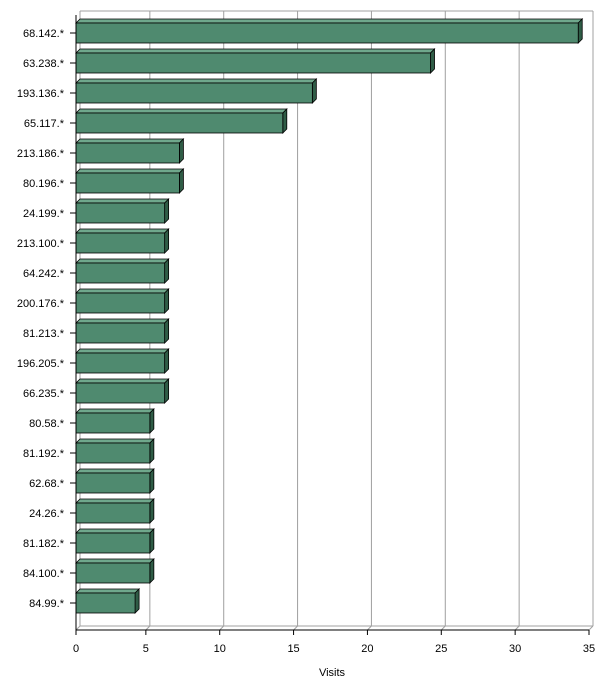 The width and height of the screenshot is (600, 694). I want to click on y-tick-label: 24.199.*, so click(44, 214).